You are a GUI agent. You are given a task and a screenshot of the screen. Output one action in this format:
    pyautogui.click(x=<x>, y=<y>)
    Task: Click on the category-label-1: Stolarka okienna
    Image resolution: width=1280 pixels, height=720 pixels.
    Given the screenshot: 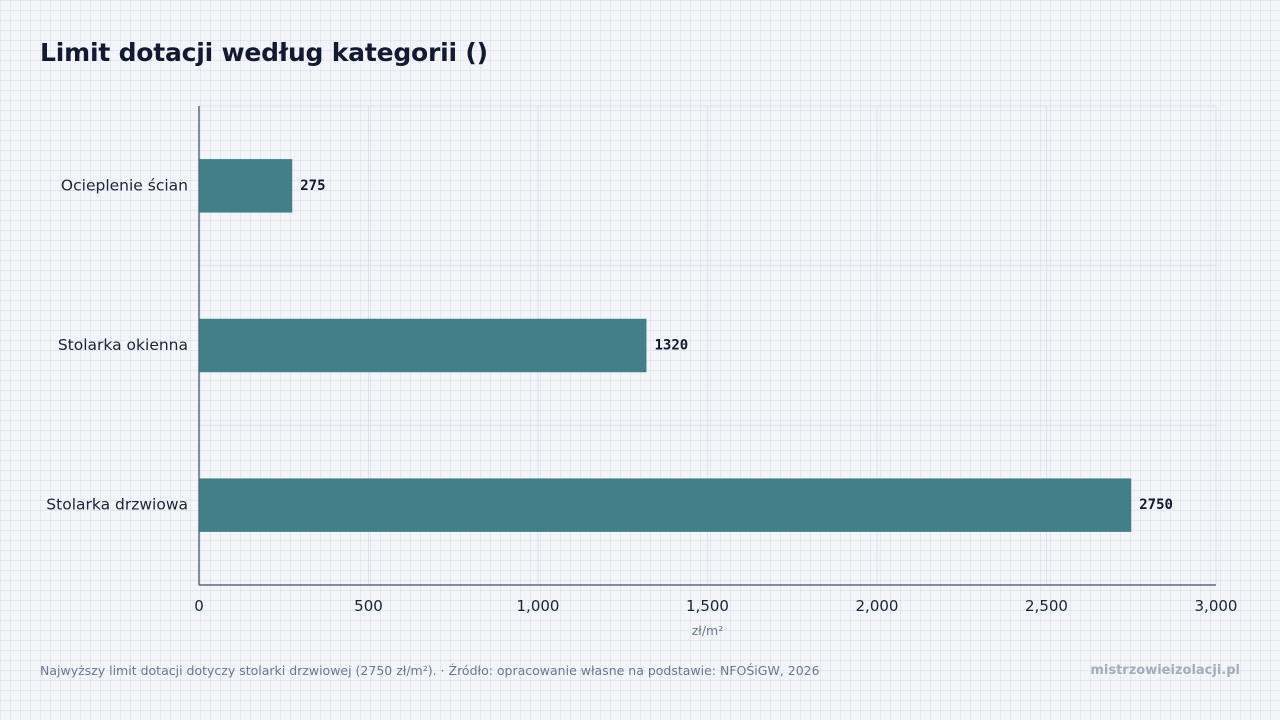 What is the action you would take?
    pyautogui.click(x=123, y=345)
    